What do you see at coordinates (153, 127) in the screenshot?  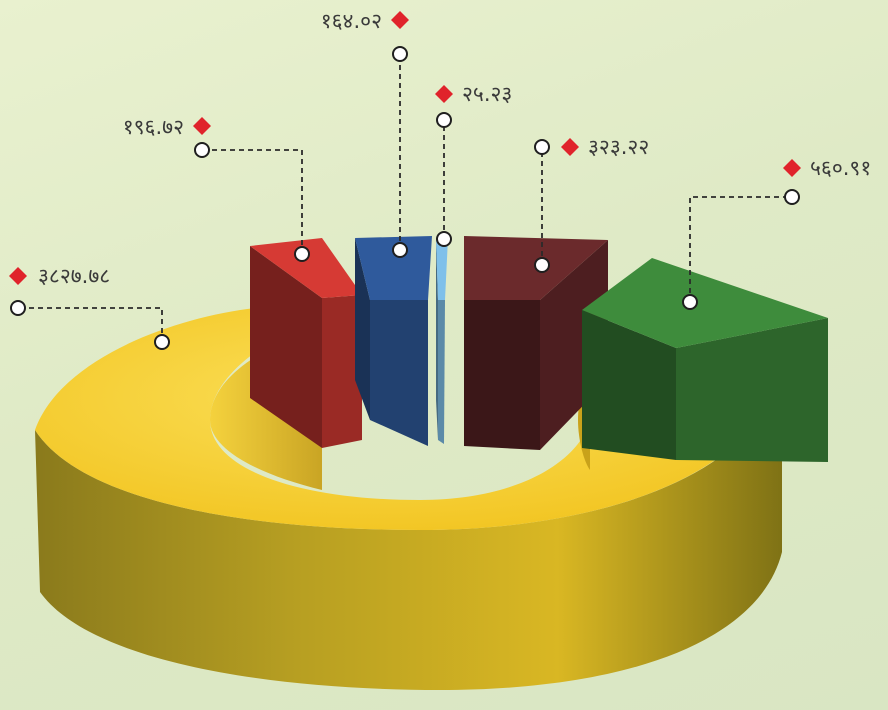 I see `value-label-1: १९६.७२` at bounding box center [153, 127].